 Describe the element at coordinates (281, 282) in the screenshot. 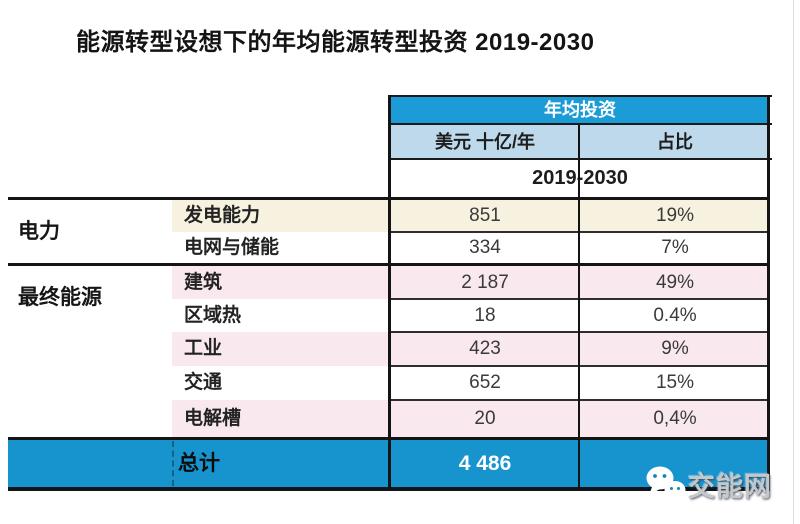

I see `category-buildings: 建筑` at that location.